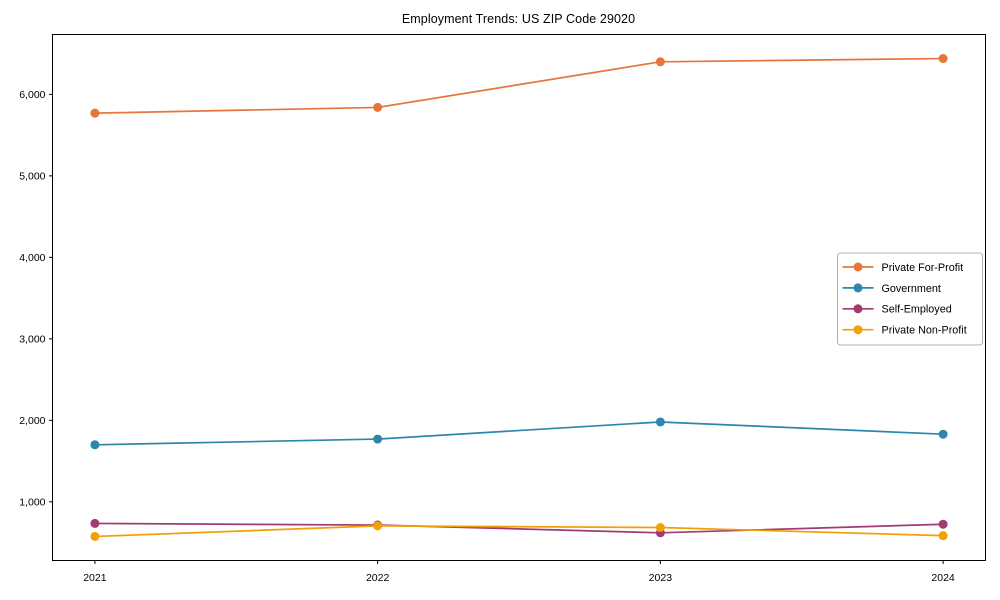  I want to click on x-tick-label: 2023, so click(661, 578).